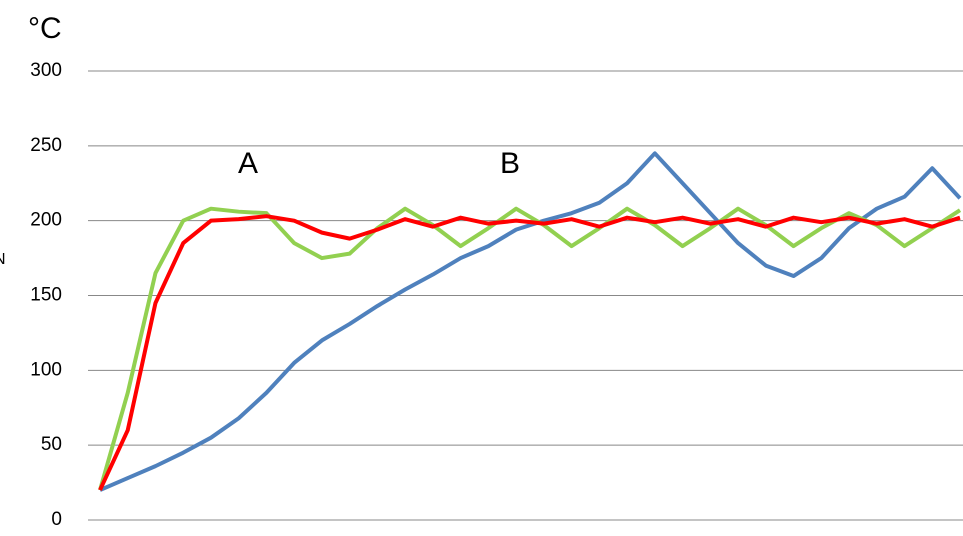 This screenshot has width=963, height=536. What do you see at coordinates (46, 369) in the screenshot?
I see `y-tick-label: 100` at bounding box center [46, 369].